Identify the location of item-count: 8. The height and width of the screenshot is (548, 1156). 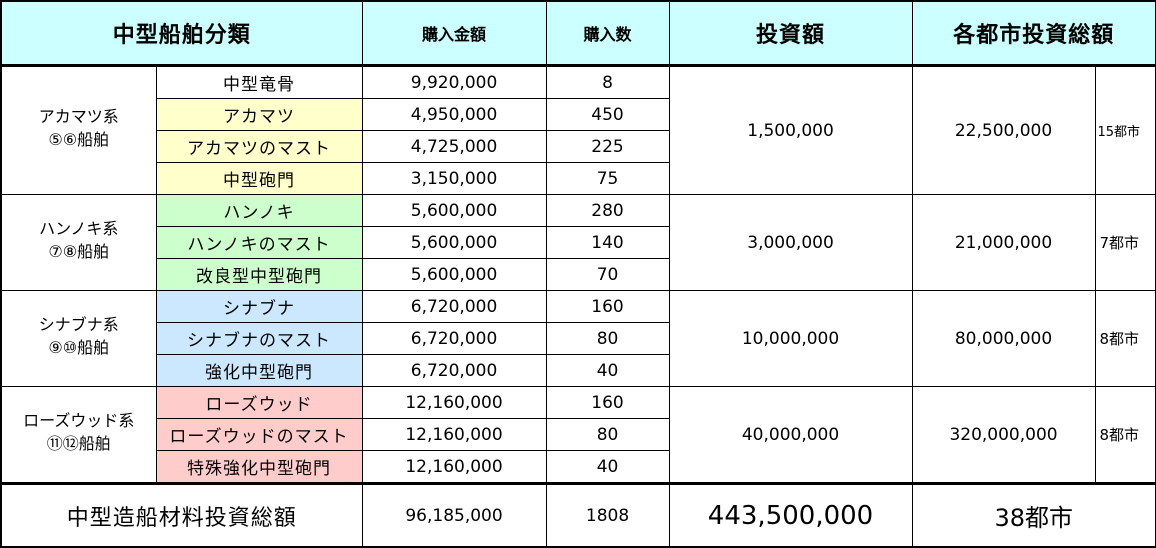
(607, 82).